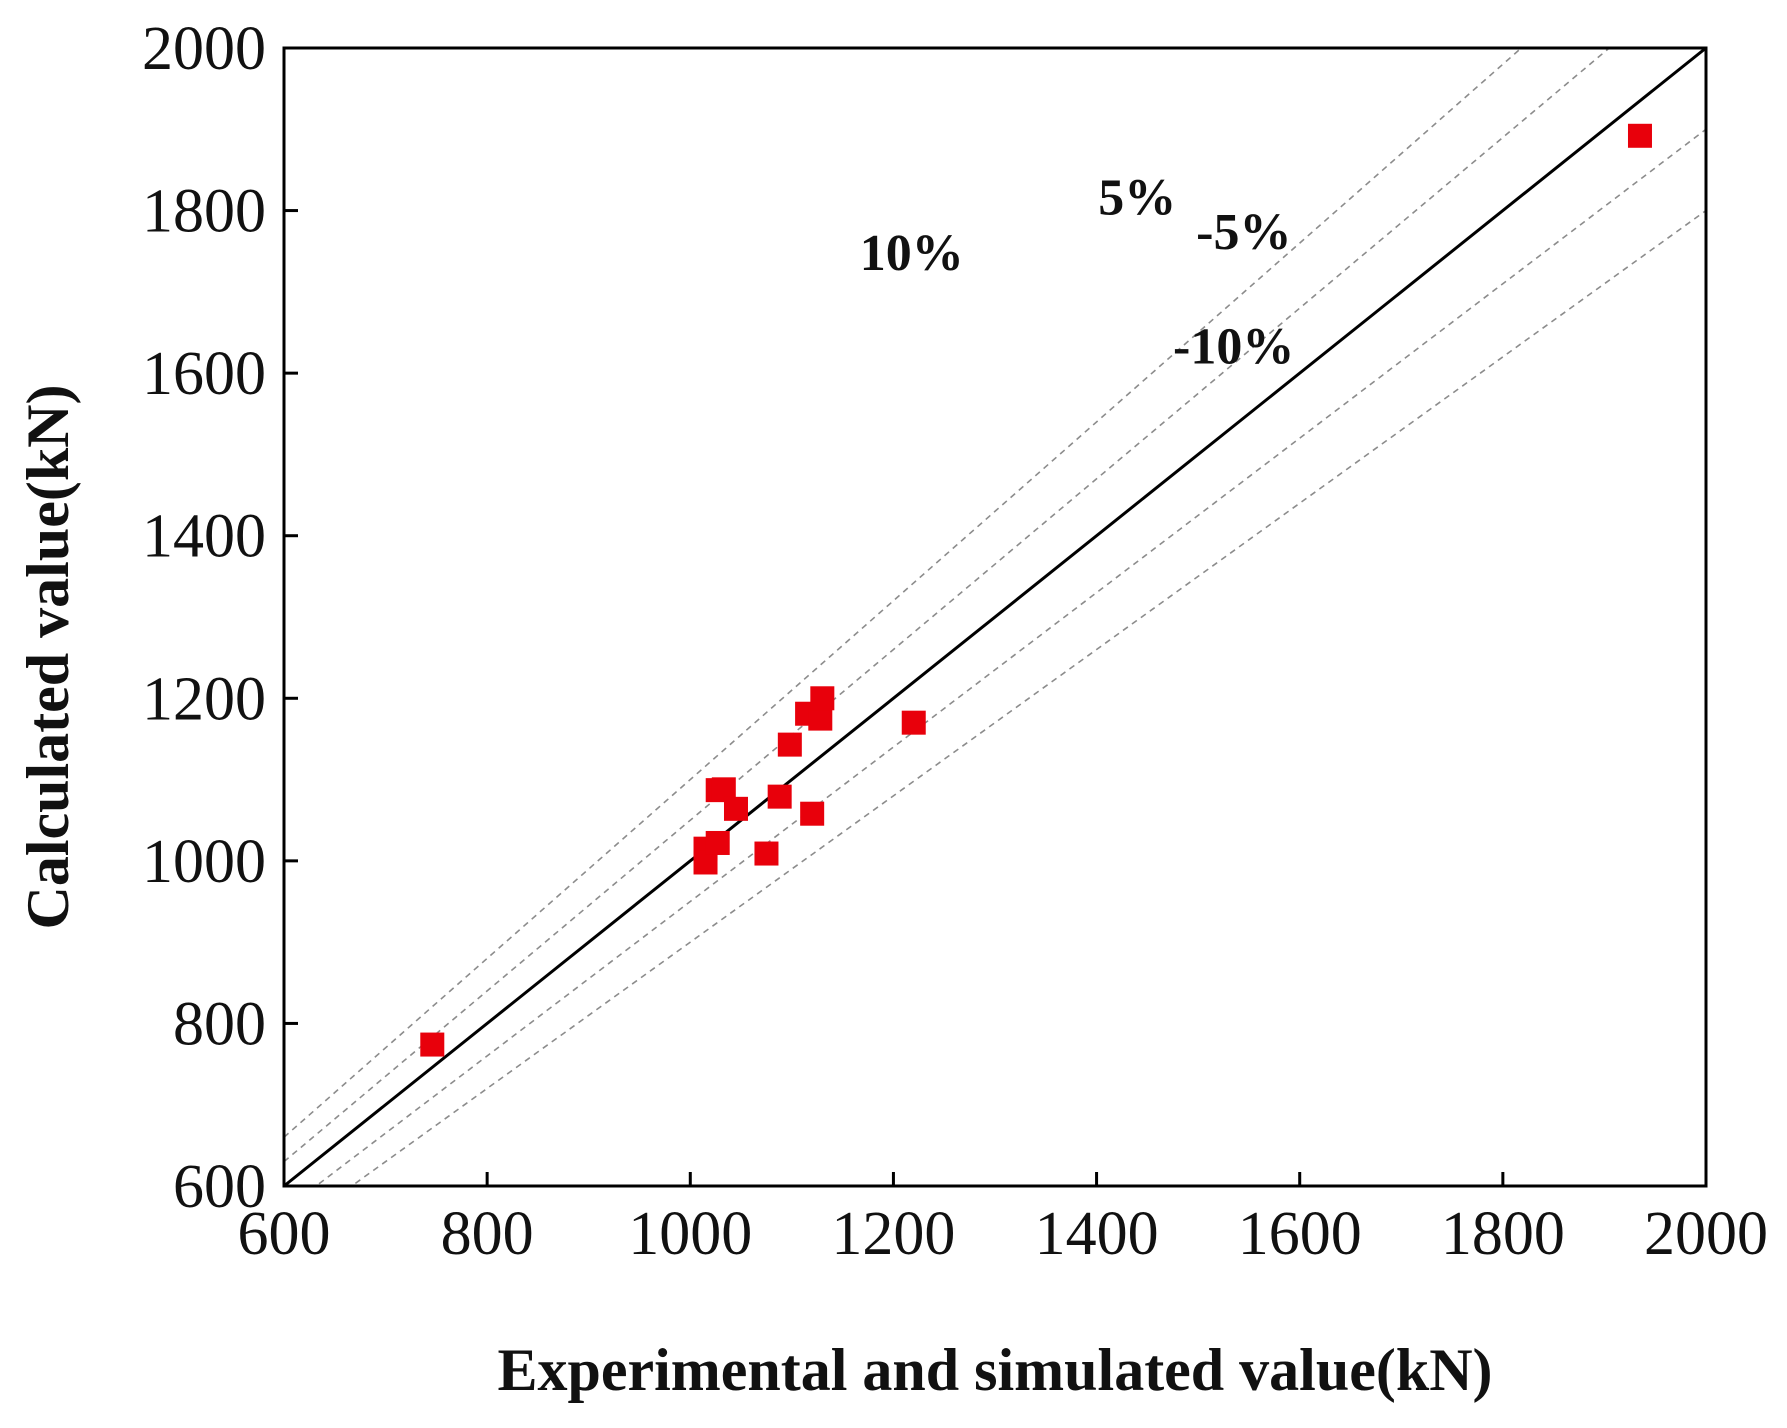 Image resolution: width=1787 pixels, height=1428 pixels. Describe the element at coordinates (1137, 198) in the screenshot. I see `reference-line-label-1: 5%` at that location.